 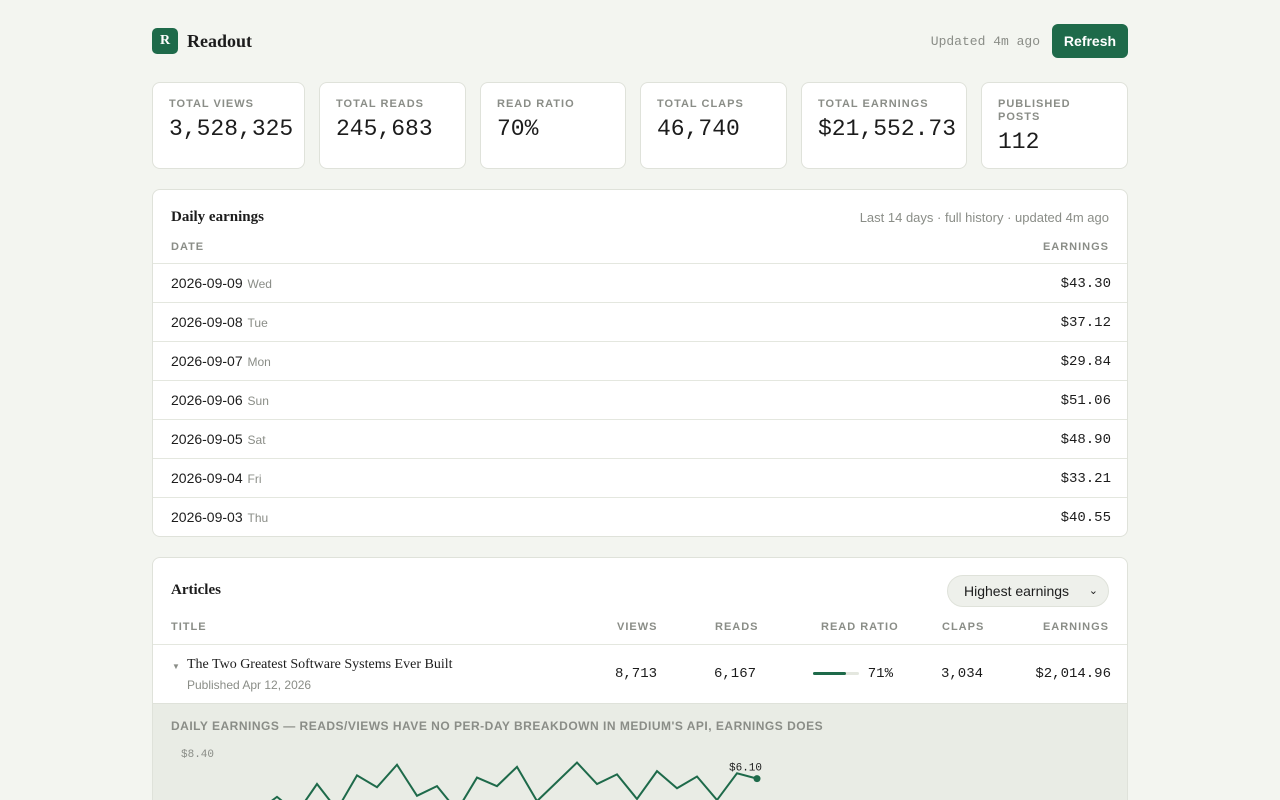 What do you see at coordinates (880, 674) in the screenshot?
I see `article-read-ratio: 71%` at bounding box center [880, 674].